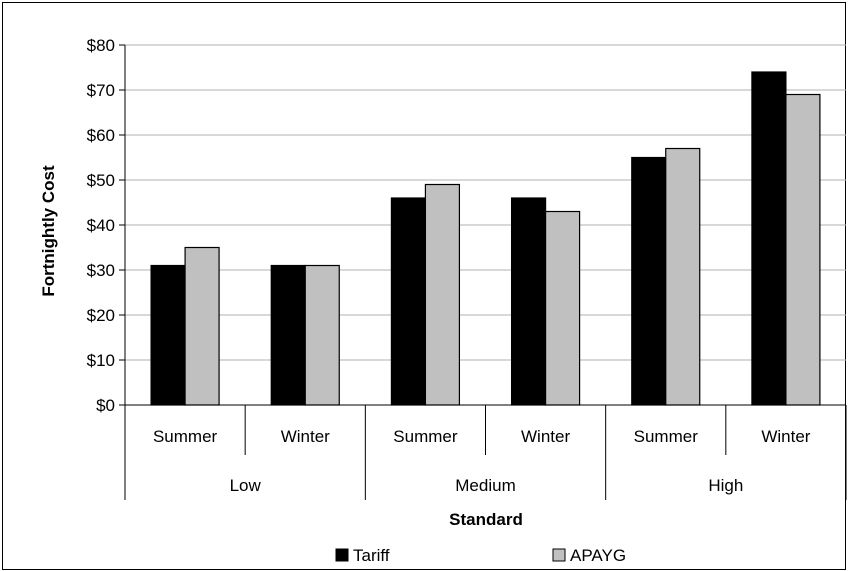  Describe the element at coordinates (342, 555) in the screenshot. I see `legend-swatch-tariff` at that location.